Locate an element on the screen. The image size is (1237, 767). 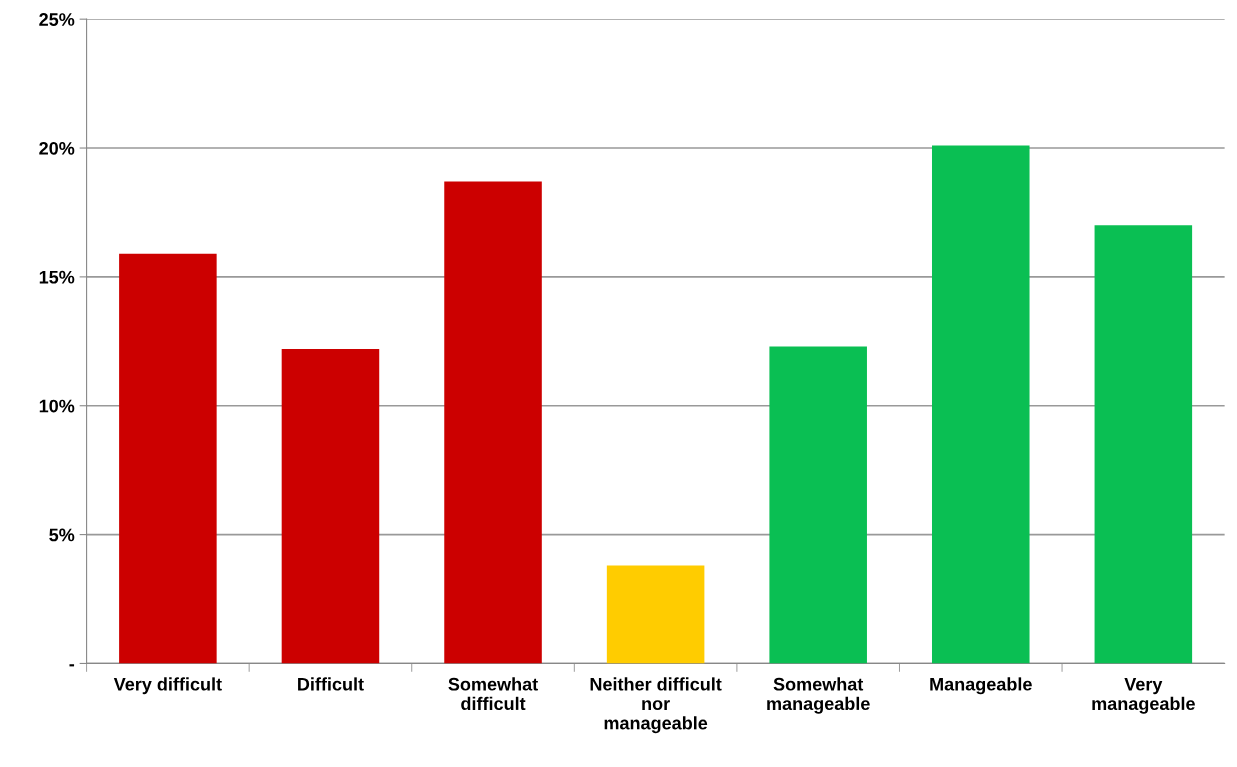
y-tick-label: 10% is located at coordinates (57, 406).